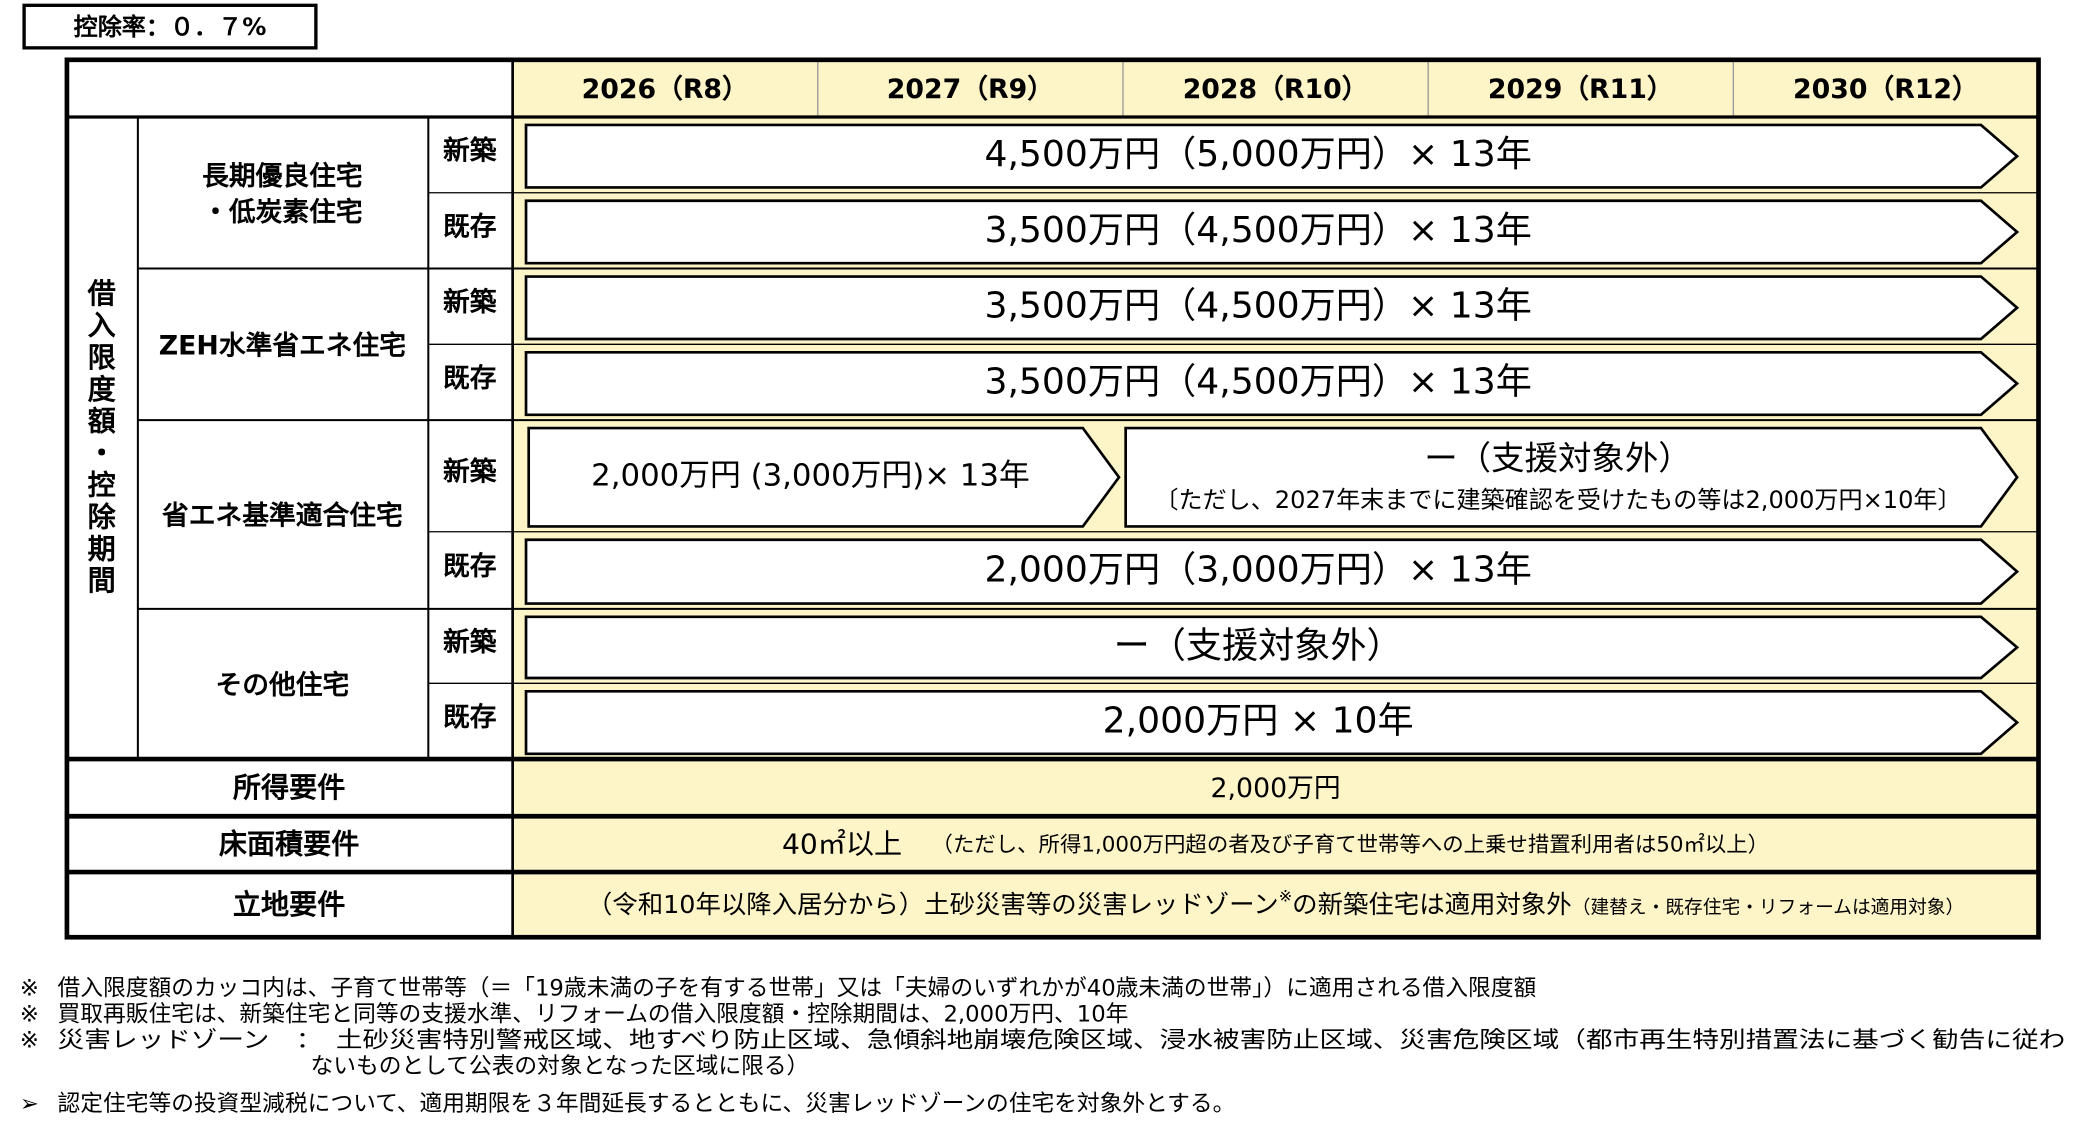  Describe the element at coordinates (1257, 570) in the screenshot. I see `arrow-text: 2,000万円（3,000万円）× 13年` at that location.